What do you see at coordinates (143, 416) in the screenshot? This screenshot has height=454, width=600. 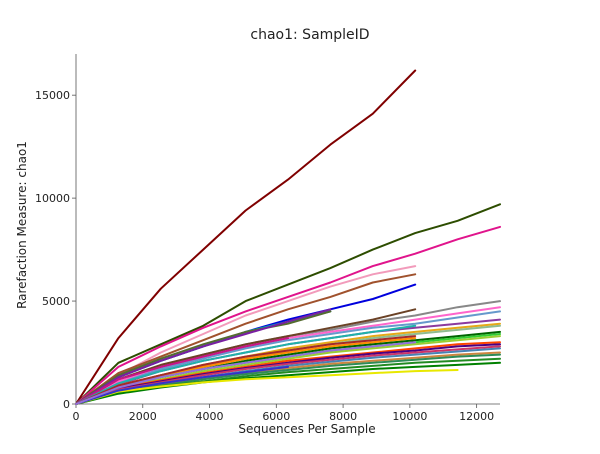 I see `x-tick-label: 2000` at bounding box center [143, 416].